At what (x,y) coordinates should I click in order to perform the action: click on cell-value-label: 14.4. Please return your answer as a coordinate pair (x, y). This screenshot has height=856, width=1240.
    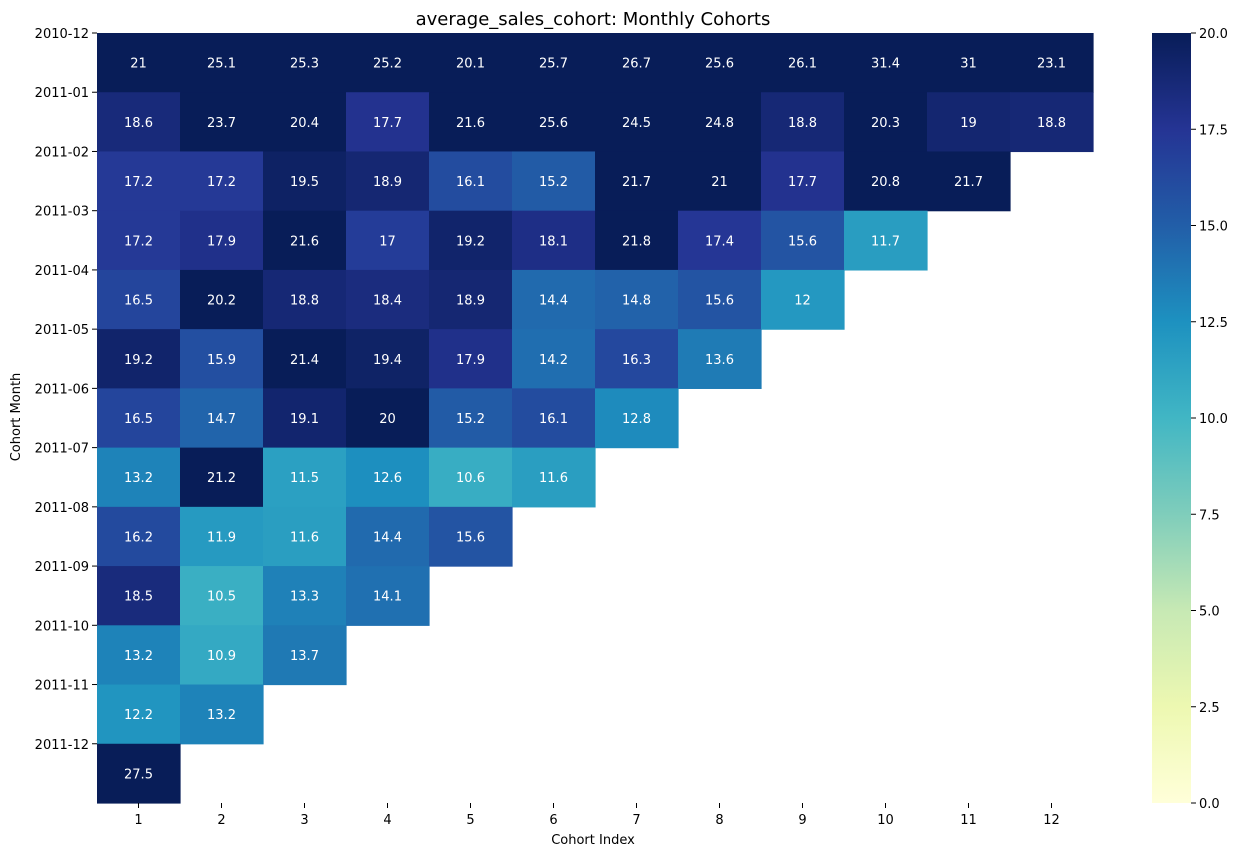
    Looking at the image, I should click on (553, 301).